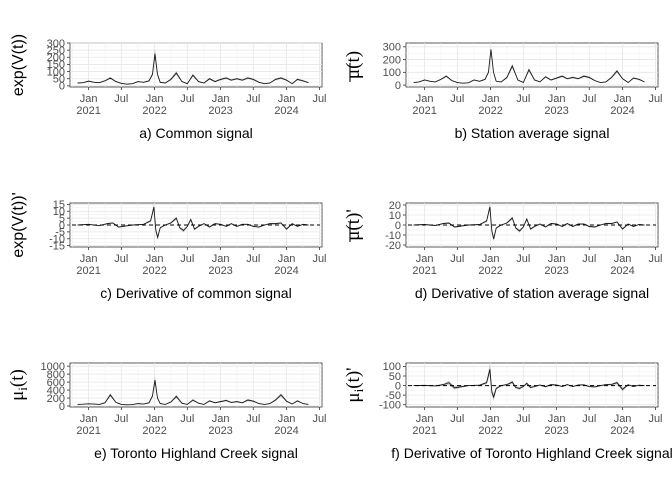  I want to click on x-tick-label: Jan 2024, so click(622, 265).